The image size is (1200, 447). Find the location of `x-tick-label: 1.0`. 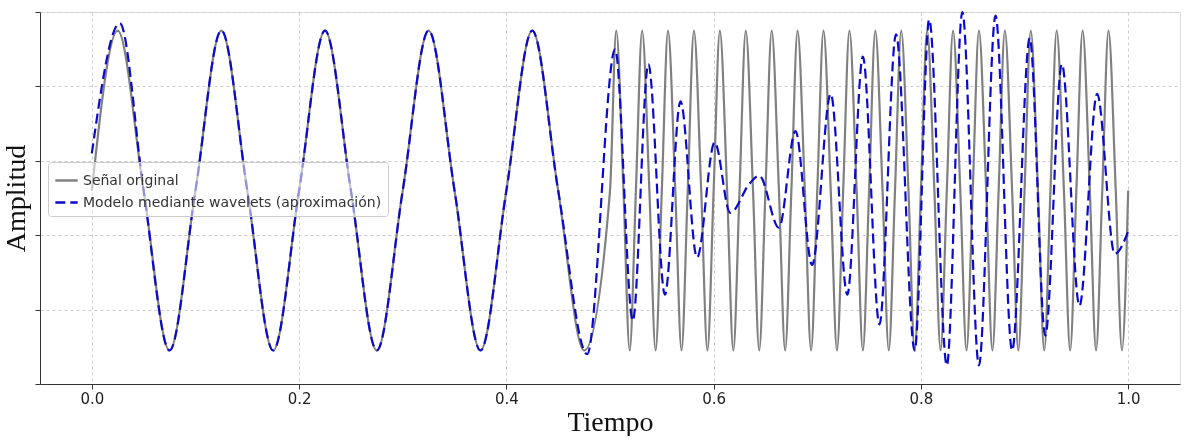

x-tick-label: 1.0 is located at coordinates (1128, 398).